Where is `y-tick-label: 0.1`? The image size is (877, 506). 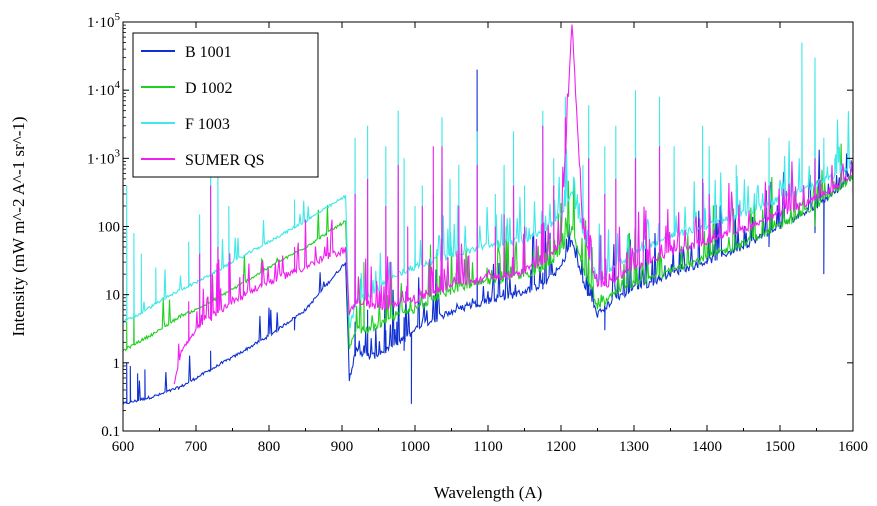
y-tick-label: 0.1 is located at coordinates (110, 432).